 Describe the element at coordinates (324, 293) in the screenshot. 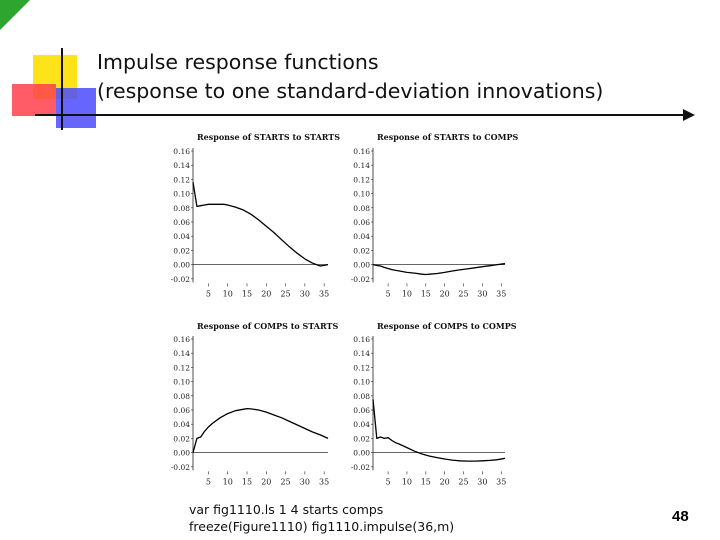

I see `panel-1-xtick-label-6: 35` at that location.